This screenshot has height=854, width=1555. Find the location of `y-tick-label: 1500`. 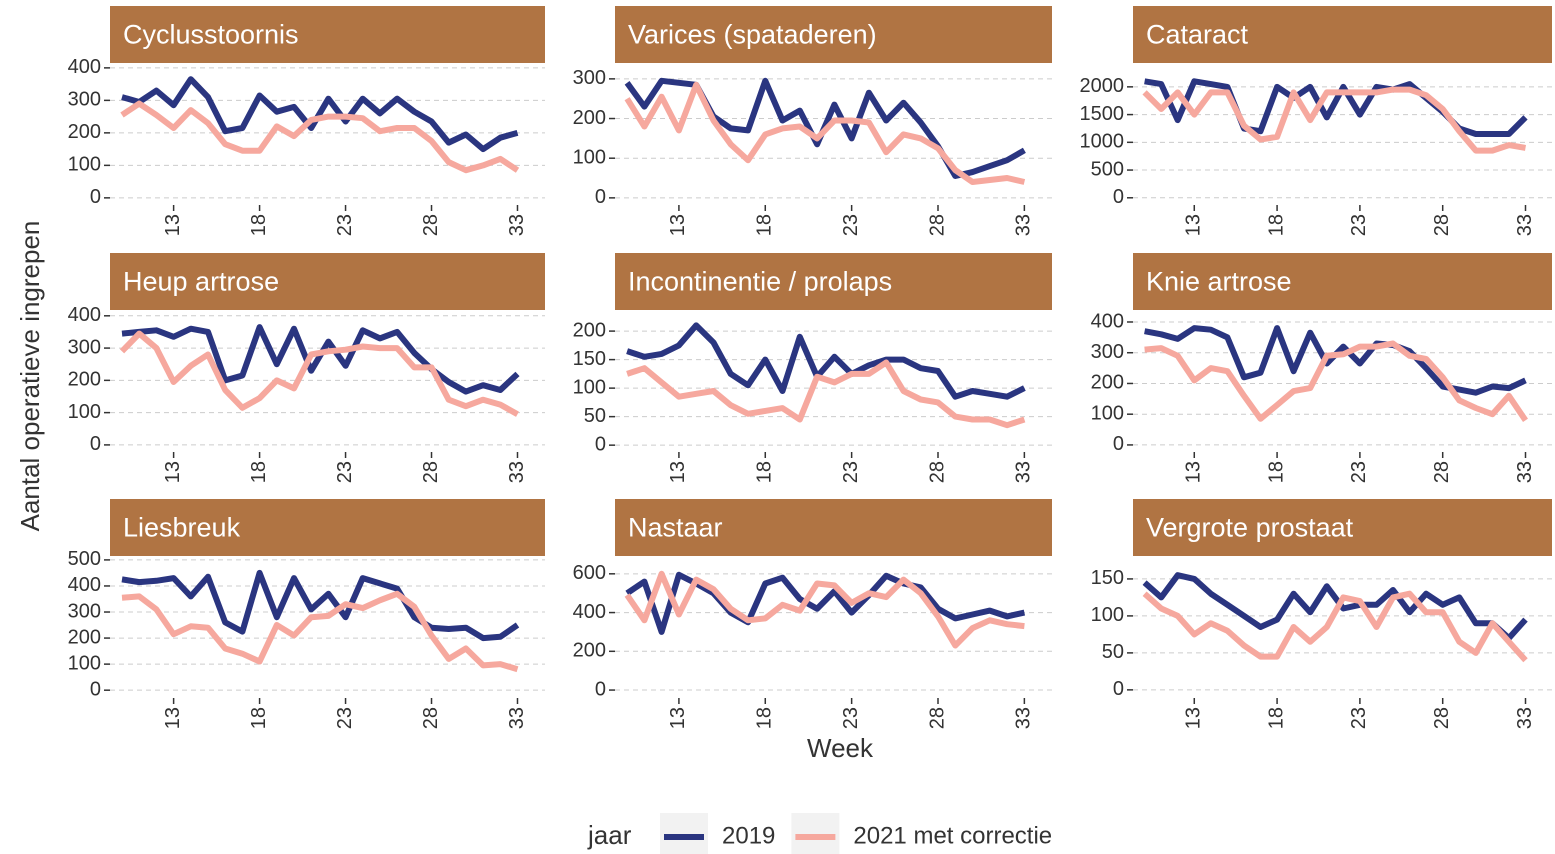

y-tick-label: 1500 is located at coordinates (1102, 114).